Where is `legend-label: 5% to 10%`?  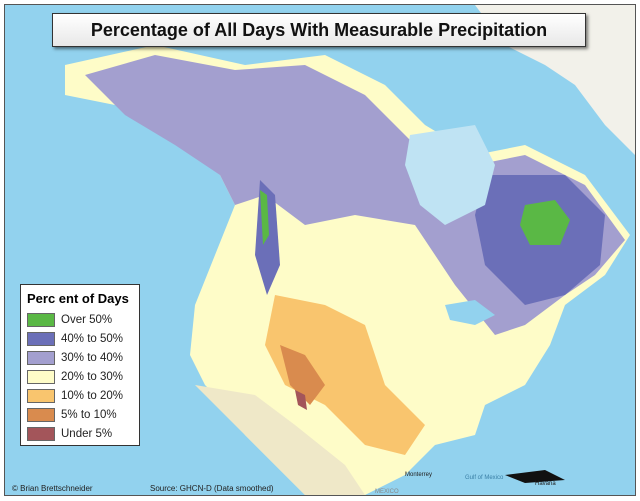 legend-label: 5% to 10% is located at coordinates (89, 414).